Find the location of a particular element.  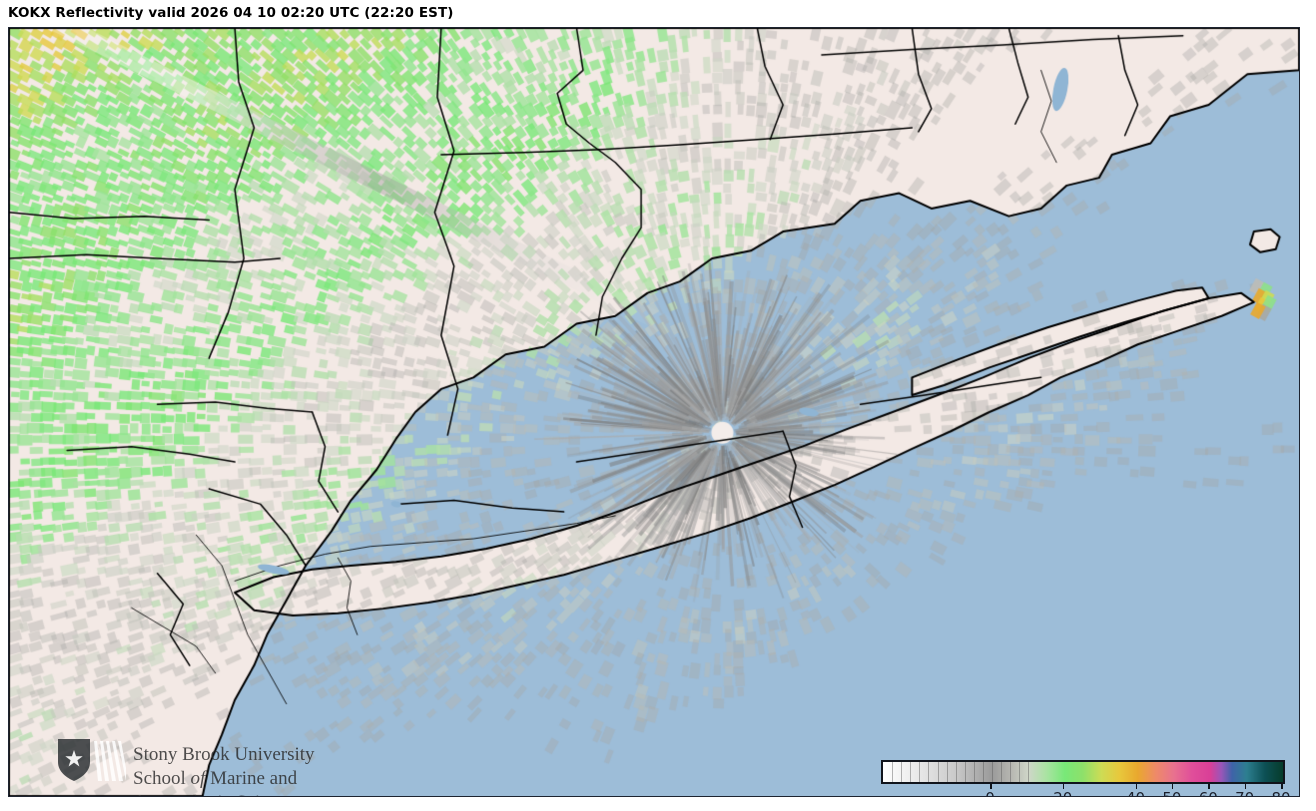

colorbar-label-40: 40 is located at coordinates (1135, 792).